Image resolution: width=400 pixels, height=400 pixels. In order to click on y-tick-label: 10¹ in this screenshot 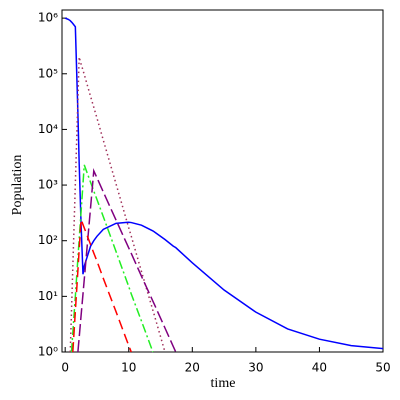, I will do `click(48, 296)`.